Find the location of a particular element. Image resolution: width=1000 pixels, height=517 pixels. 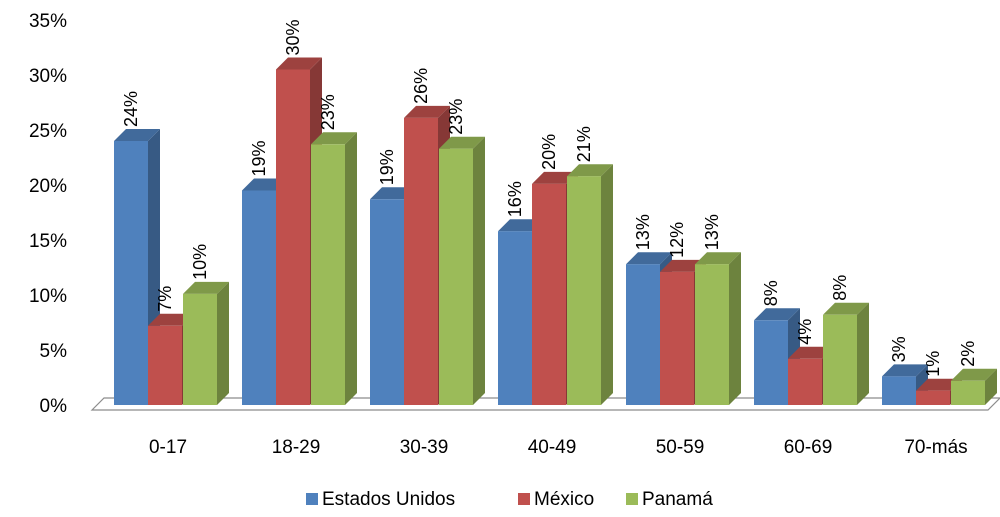

data-label: 16% is located at coordinates (515, 199).